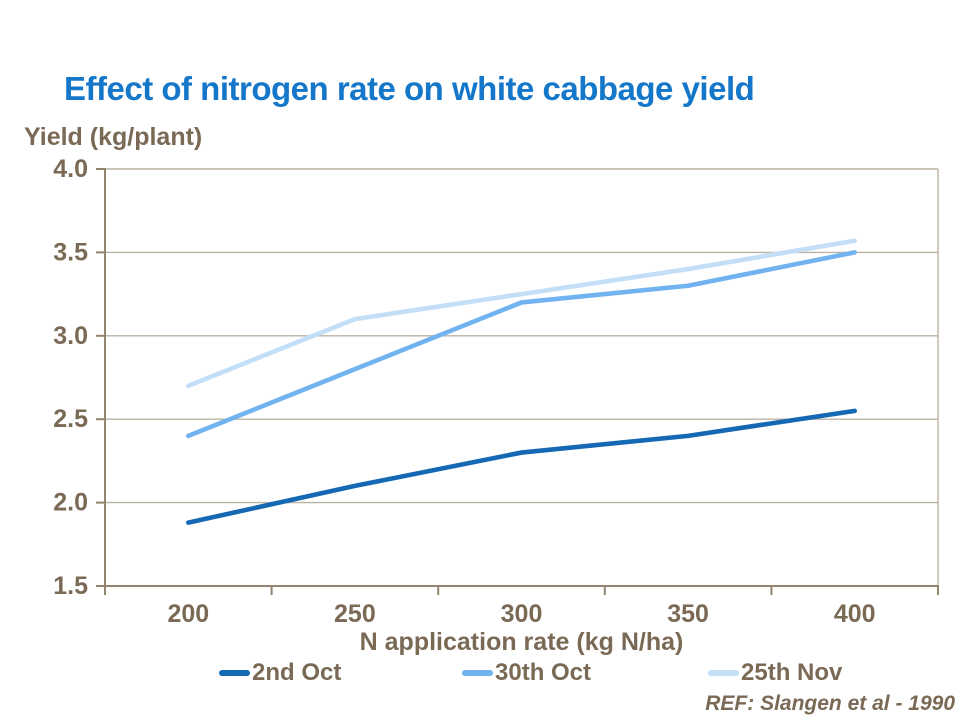 The width and height of the screenshot is (960, 720). Describe the element at coordinates (521, 642) in the screenshot. I see `x-axis-title: N application rate (kg N/ha)` at that location.